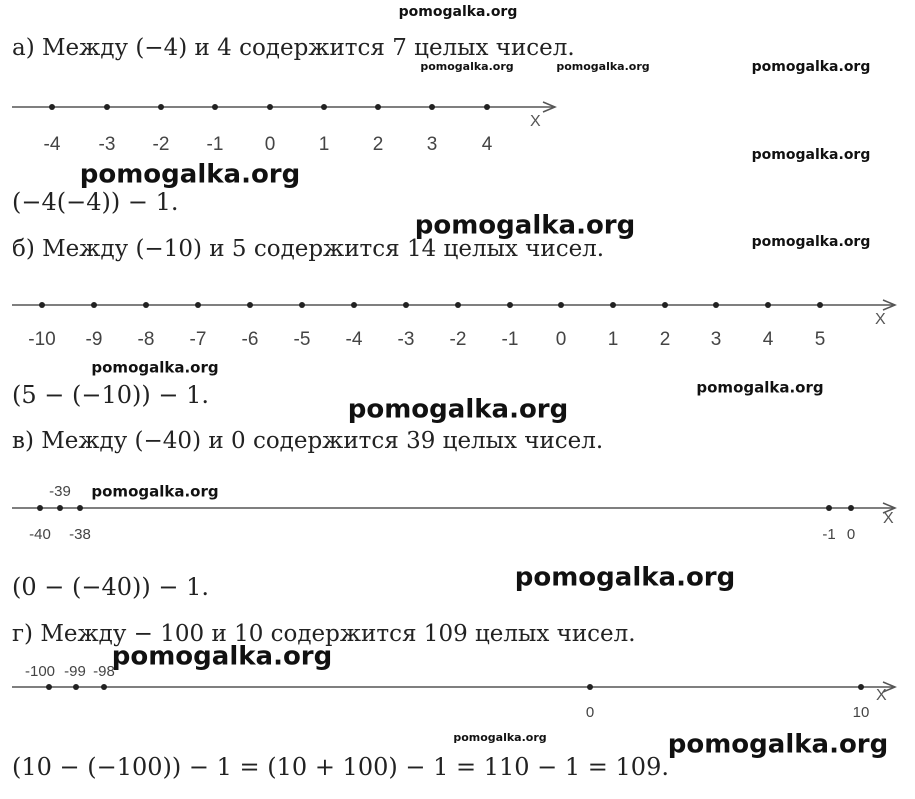 The width and height of the screenshot is (915, 799). Describe the element at coordinates (60, 491) in the screenshot. I see `point-label: -39` at that location.